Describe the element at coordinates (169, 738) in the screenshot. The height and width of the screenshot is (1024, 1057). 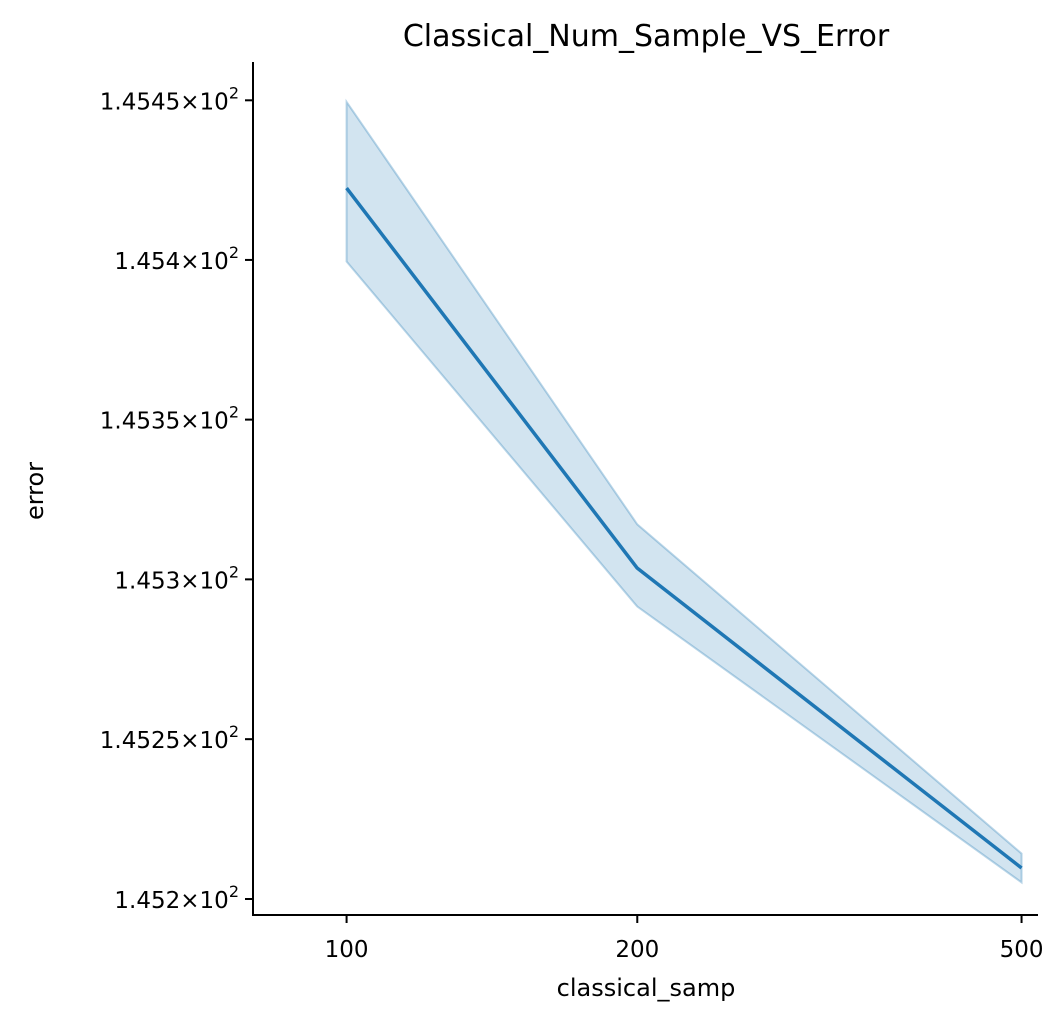
I see `y-tick-label: 1.4525×10²` at that location.